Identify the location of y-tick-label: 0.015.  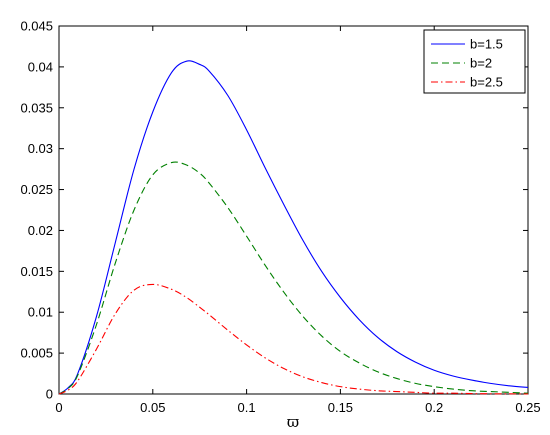
(36, 271).